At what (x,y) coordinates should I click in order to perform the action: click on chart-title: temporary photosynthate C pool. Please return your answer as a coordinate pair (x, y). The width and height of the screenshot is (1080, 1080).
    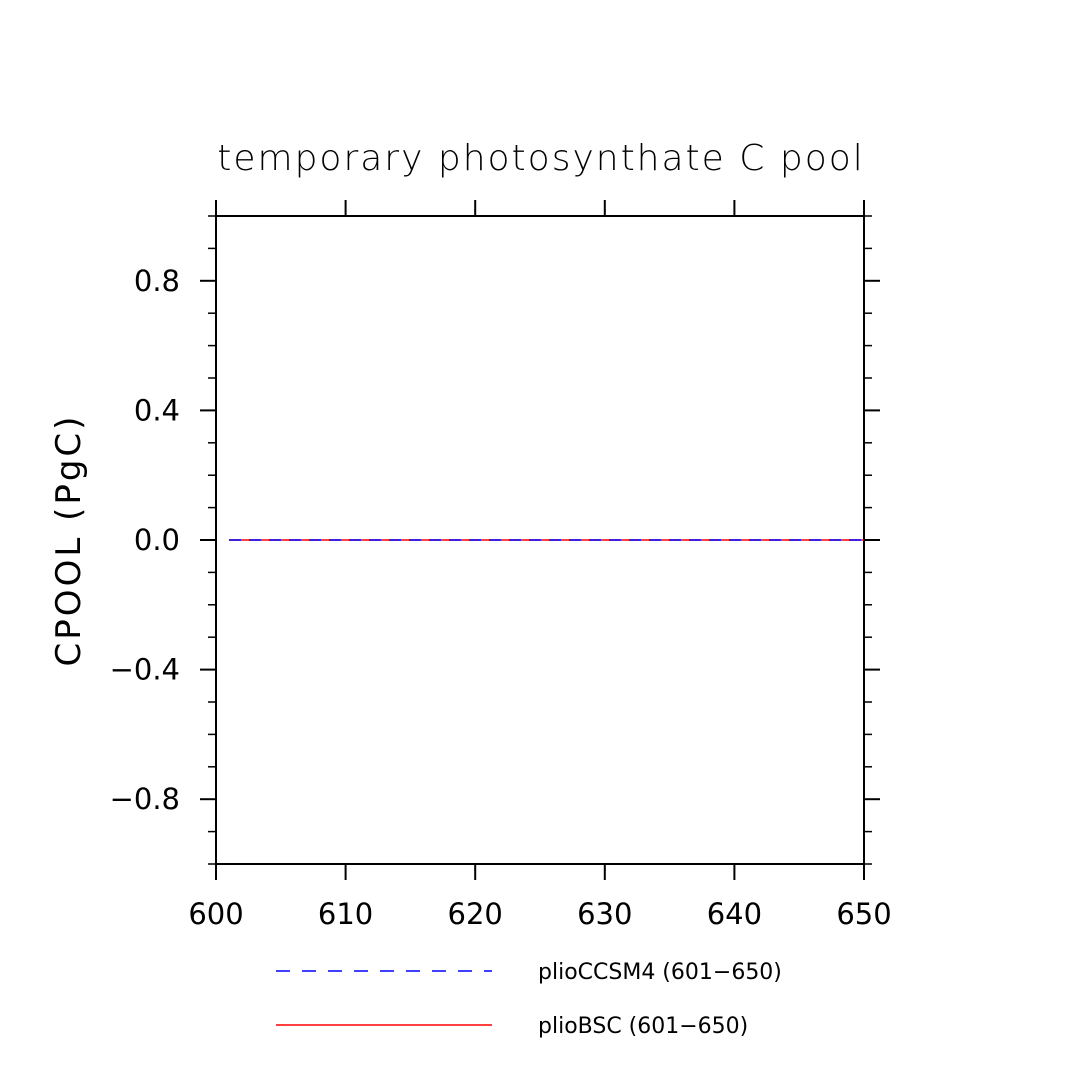
    Looking at the image, I should click on (541, 158).